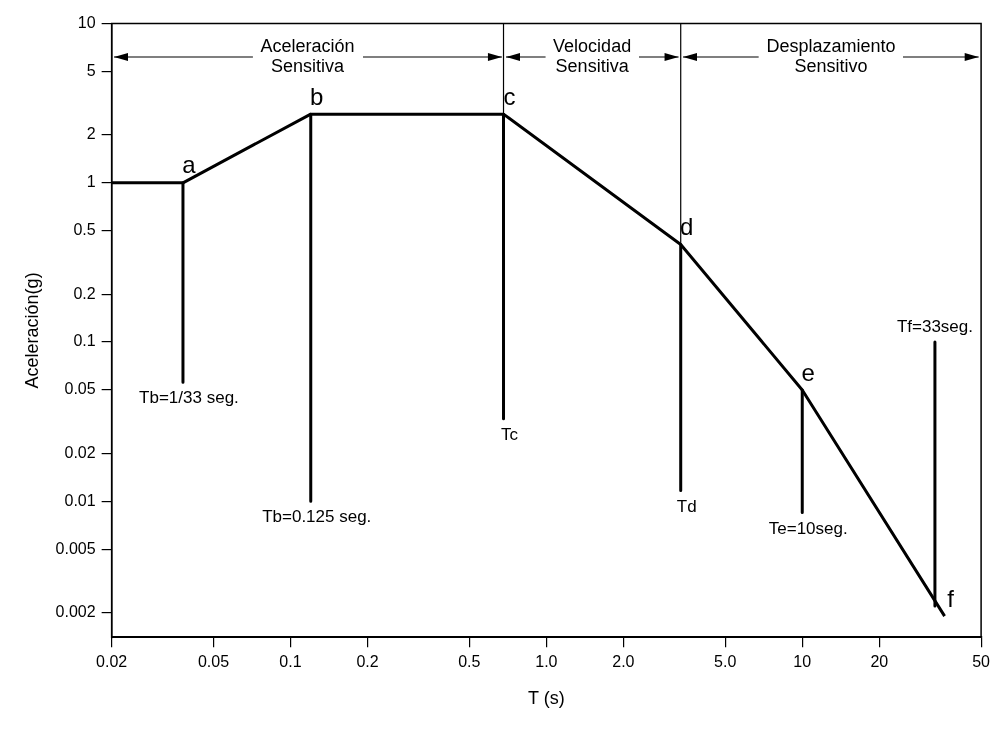 This screenshot has height=731, width=1004. I want to click on annotation: d, so click(687, 227).